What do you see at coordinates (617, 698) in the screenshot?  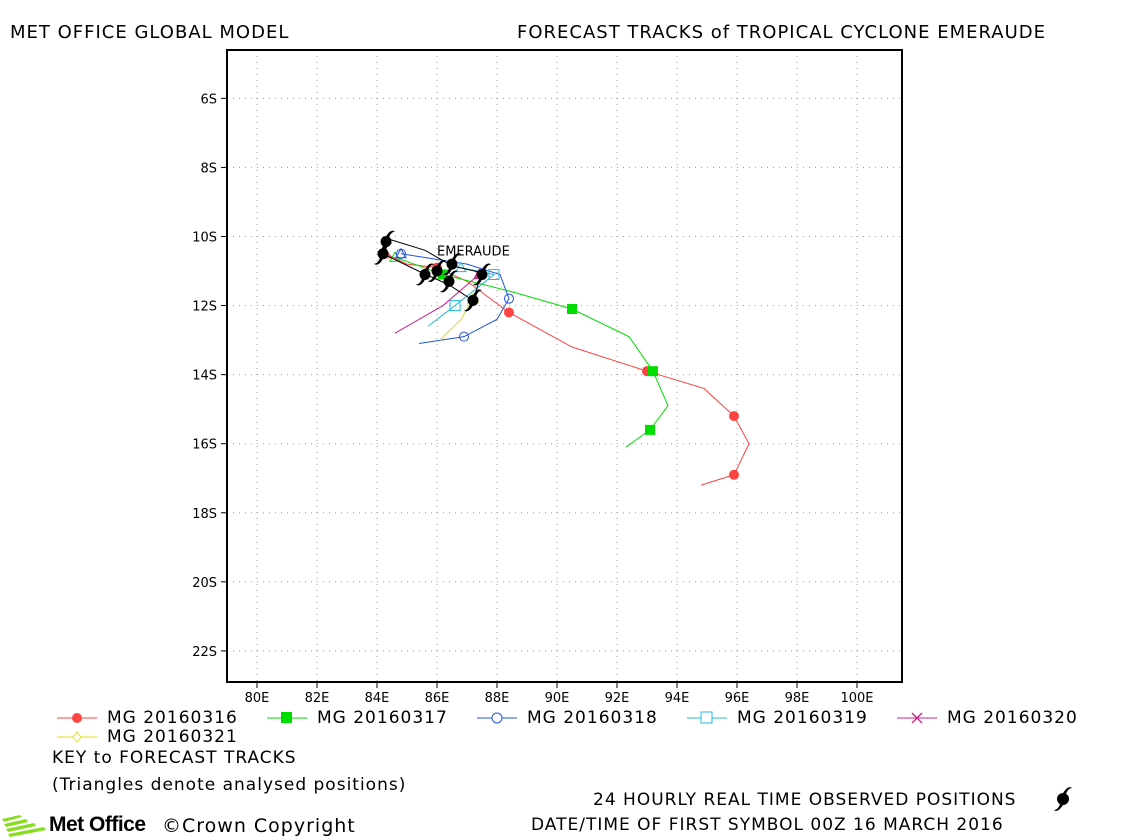 I see `x-tick-label: 92E` at bounding box center [617, 698].